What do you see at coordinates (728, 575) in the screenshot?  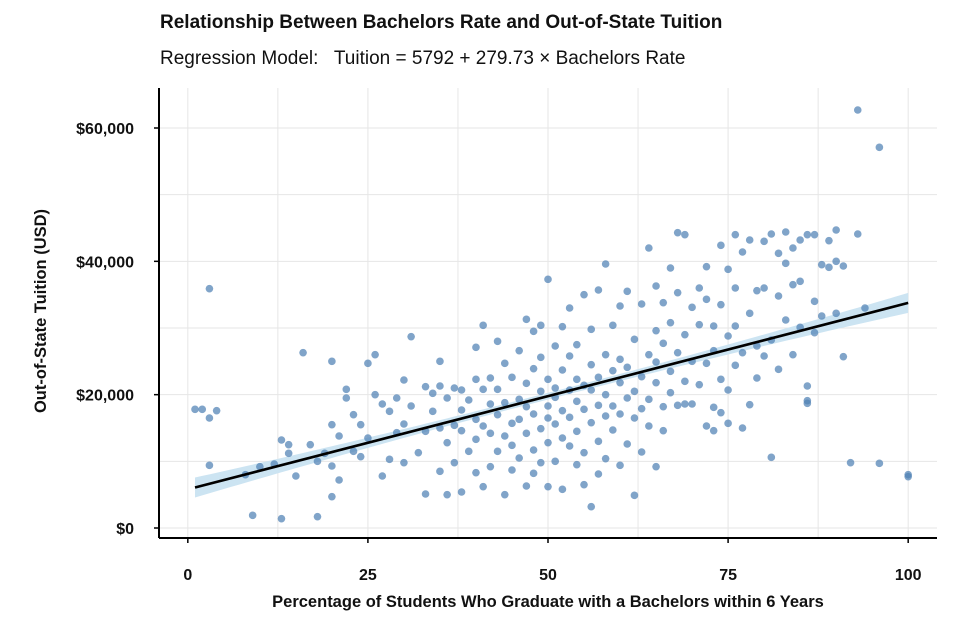 I see `x-tick-label: 75` at bounding box center [728, 575].